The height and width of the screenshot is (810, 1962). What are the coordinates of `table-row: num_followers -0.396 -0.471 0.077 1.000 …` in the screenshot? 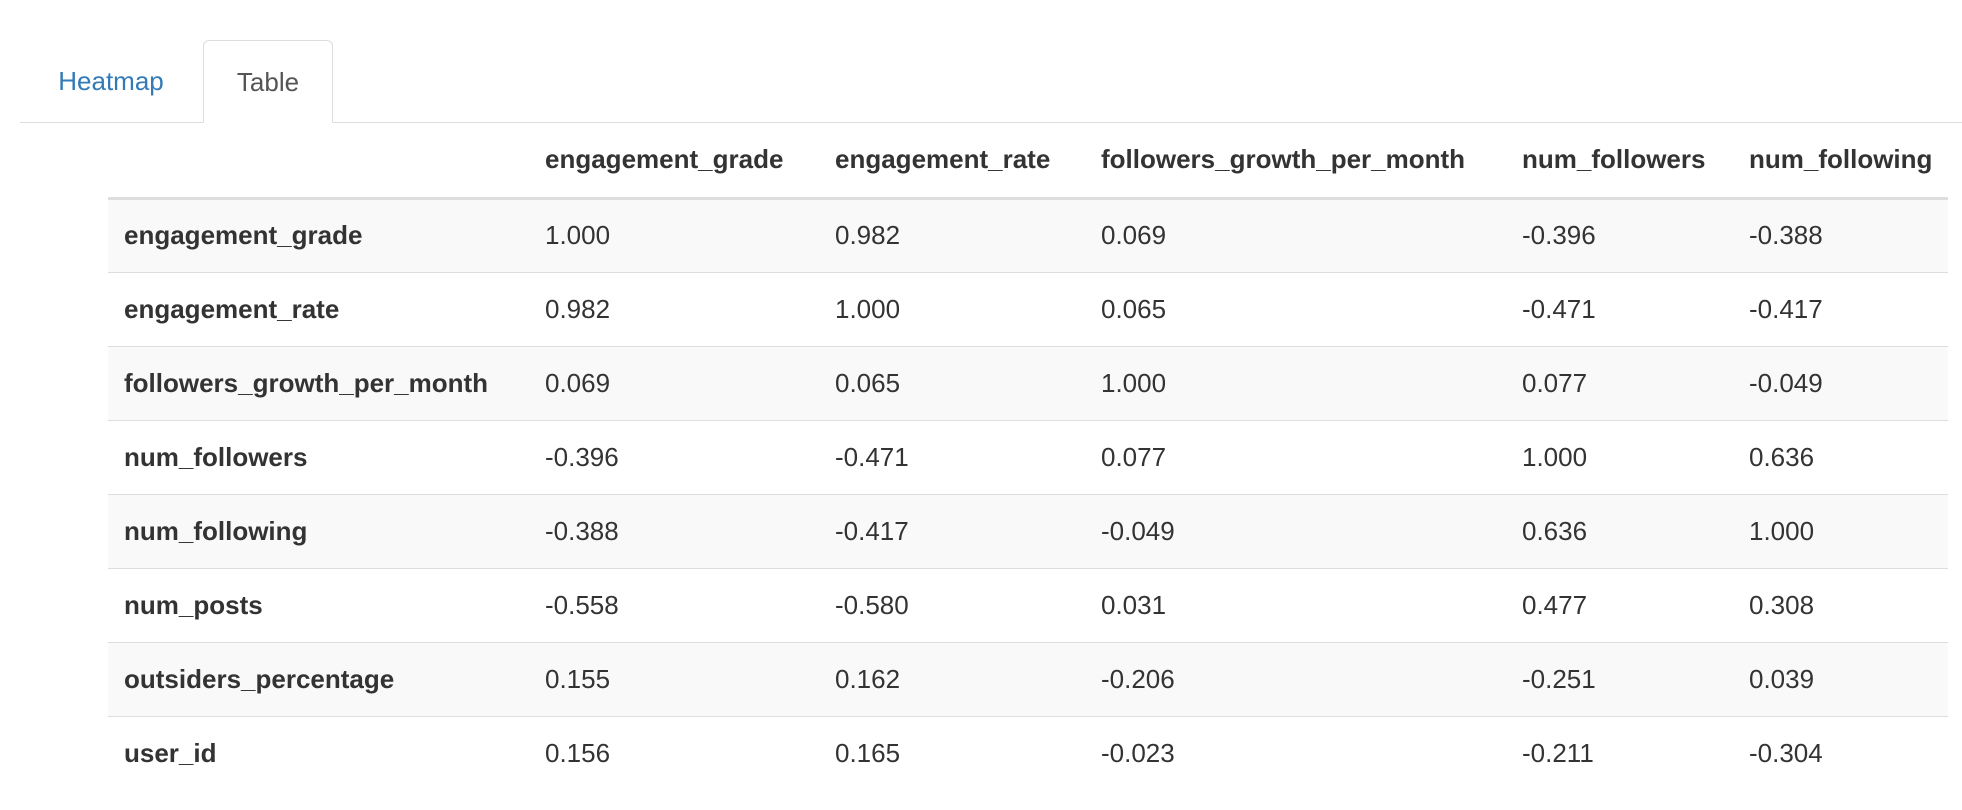 It's located at (1028, 457).